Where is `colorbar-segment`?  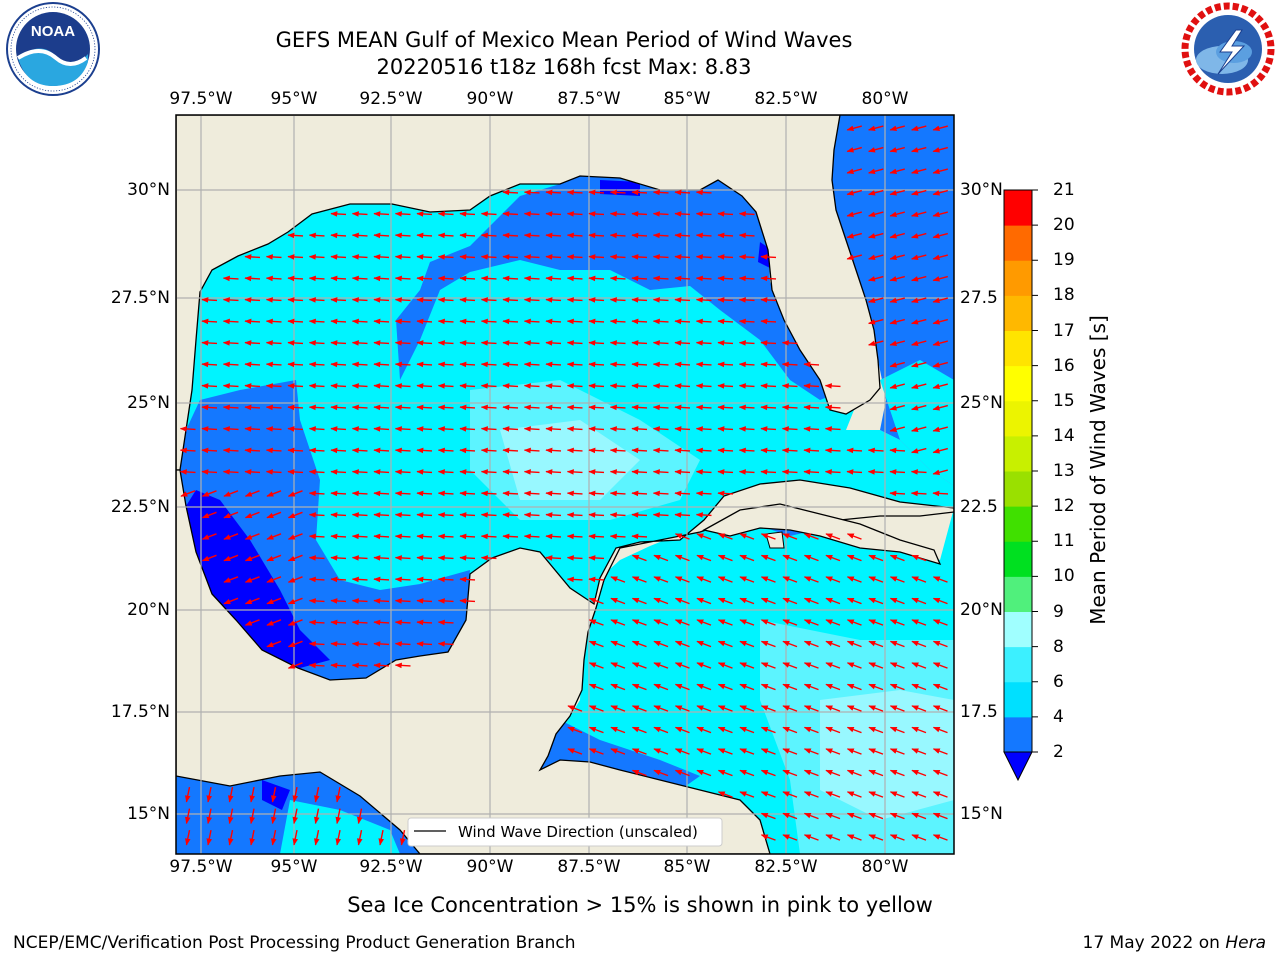 colorbar-segment is located at coordinates (1018, 559).